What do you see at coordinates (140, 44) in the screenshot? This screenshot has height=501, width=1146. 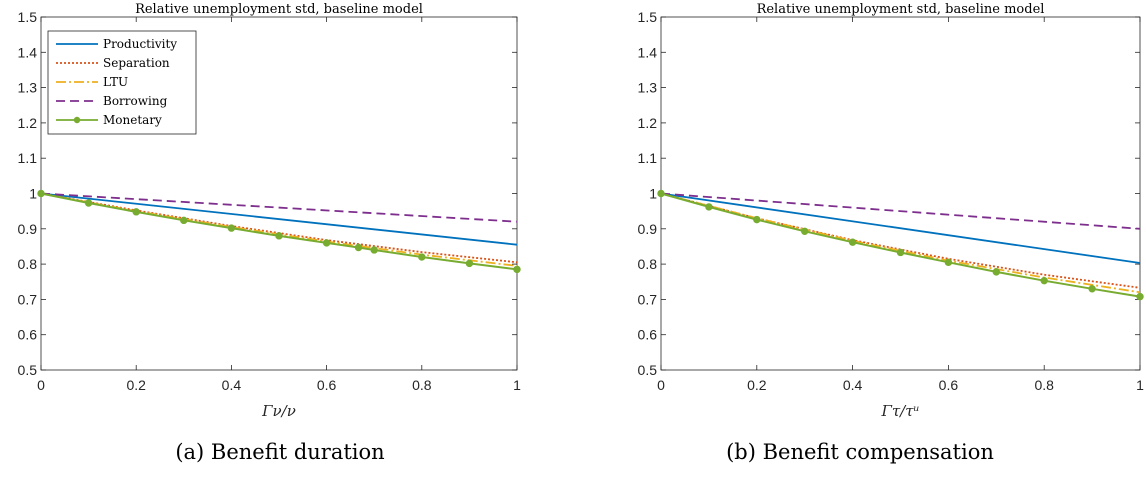 I see `legend-label: Productivity` at bounding box center [140, 44].